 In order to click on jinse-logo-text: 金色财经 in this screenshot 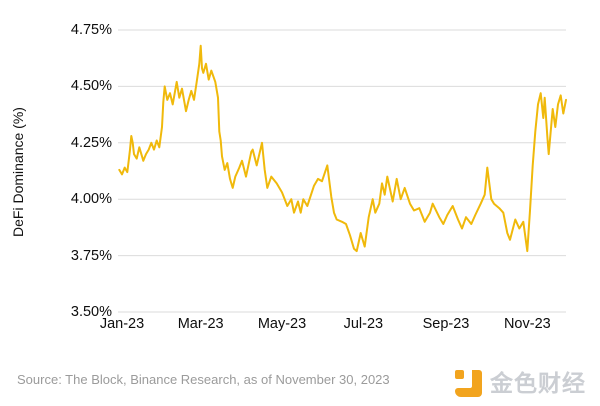, I will do `click(538, 382)`.